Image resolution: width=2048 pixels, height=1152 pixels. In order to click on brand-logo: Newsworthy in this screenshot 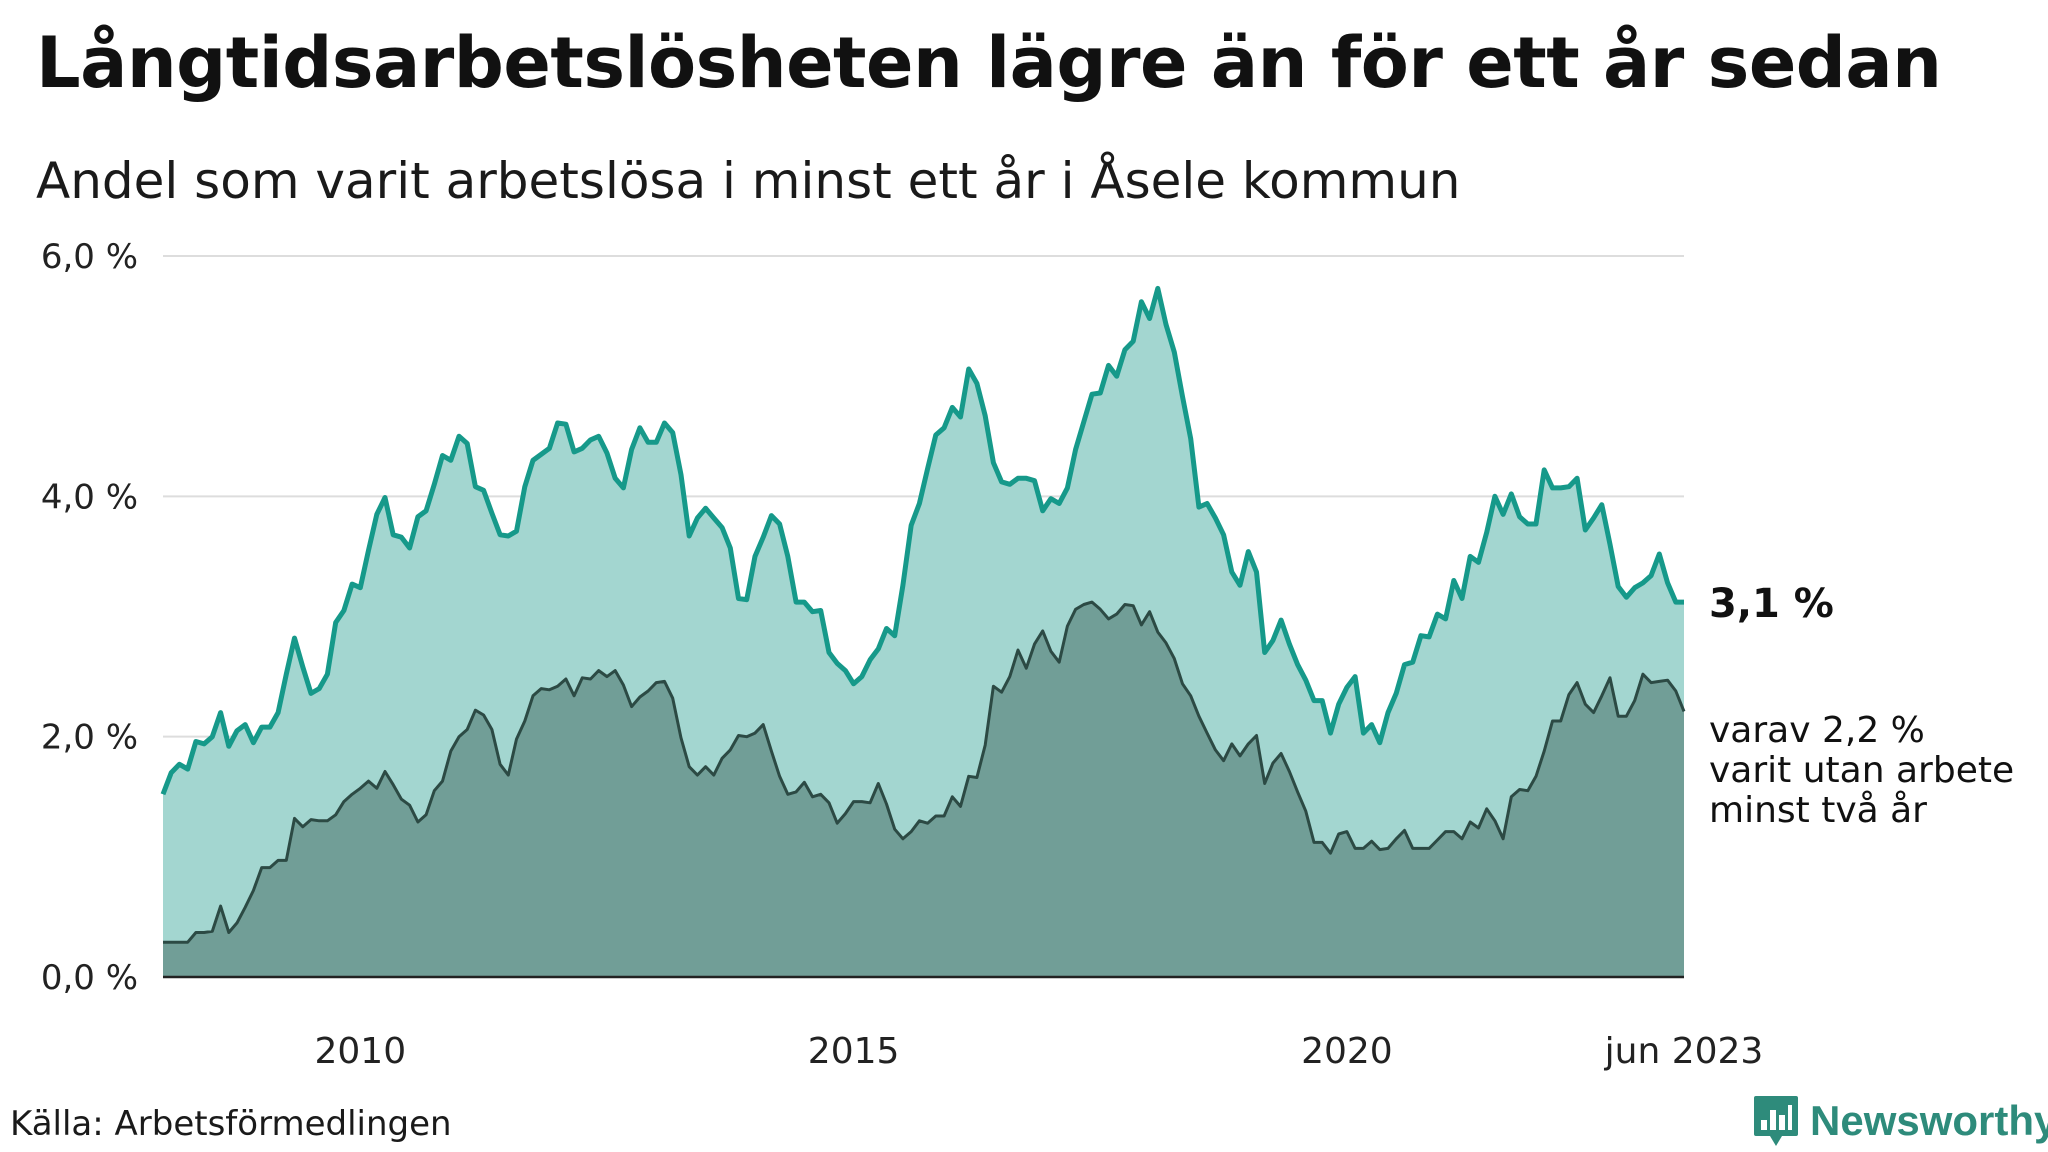, I will do `click(1900, 1121)`.